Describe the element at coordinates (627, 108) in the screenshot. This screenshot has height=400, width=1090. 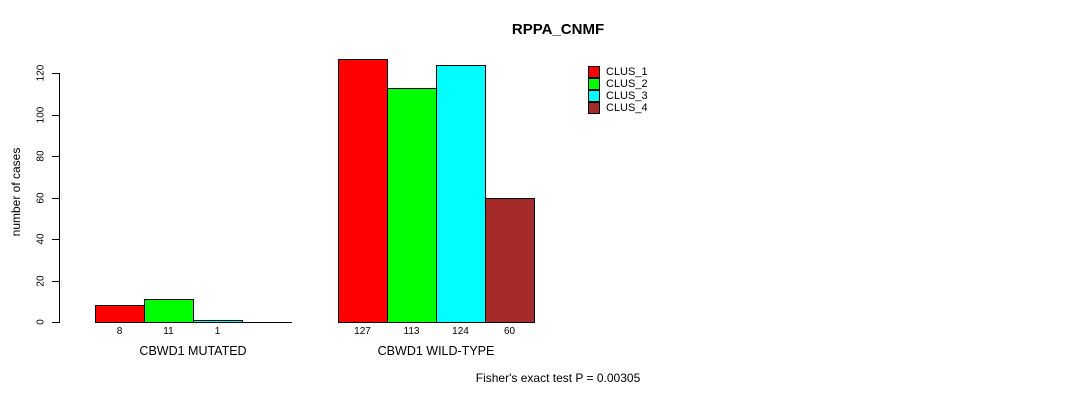
I see `legend-label: CLUS_4` at that location.